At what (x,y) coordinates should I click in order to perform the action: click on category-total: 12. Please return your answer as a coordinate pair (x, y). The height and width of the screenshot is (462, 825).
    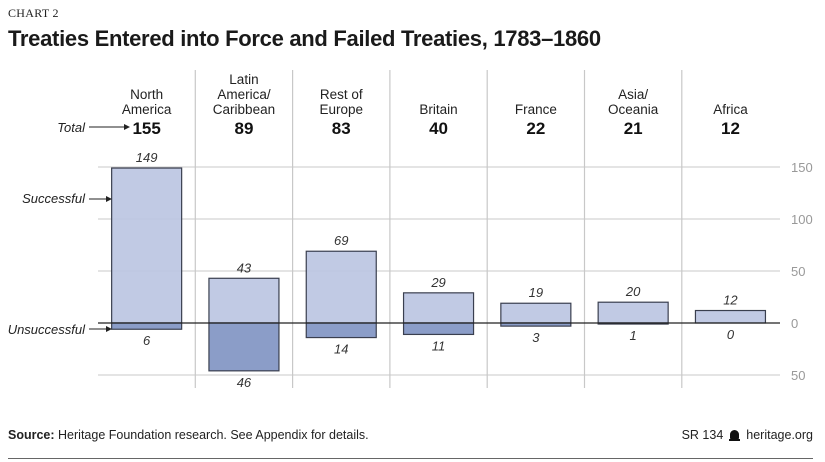
    Looking at the image, I should click on (730, 128).